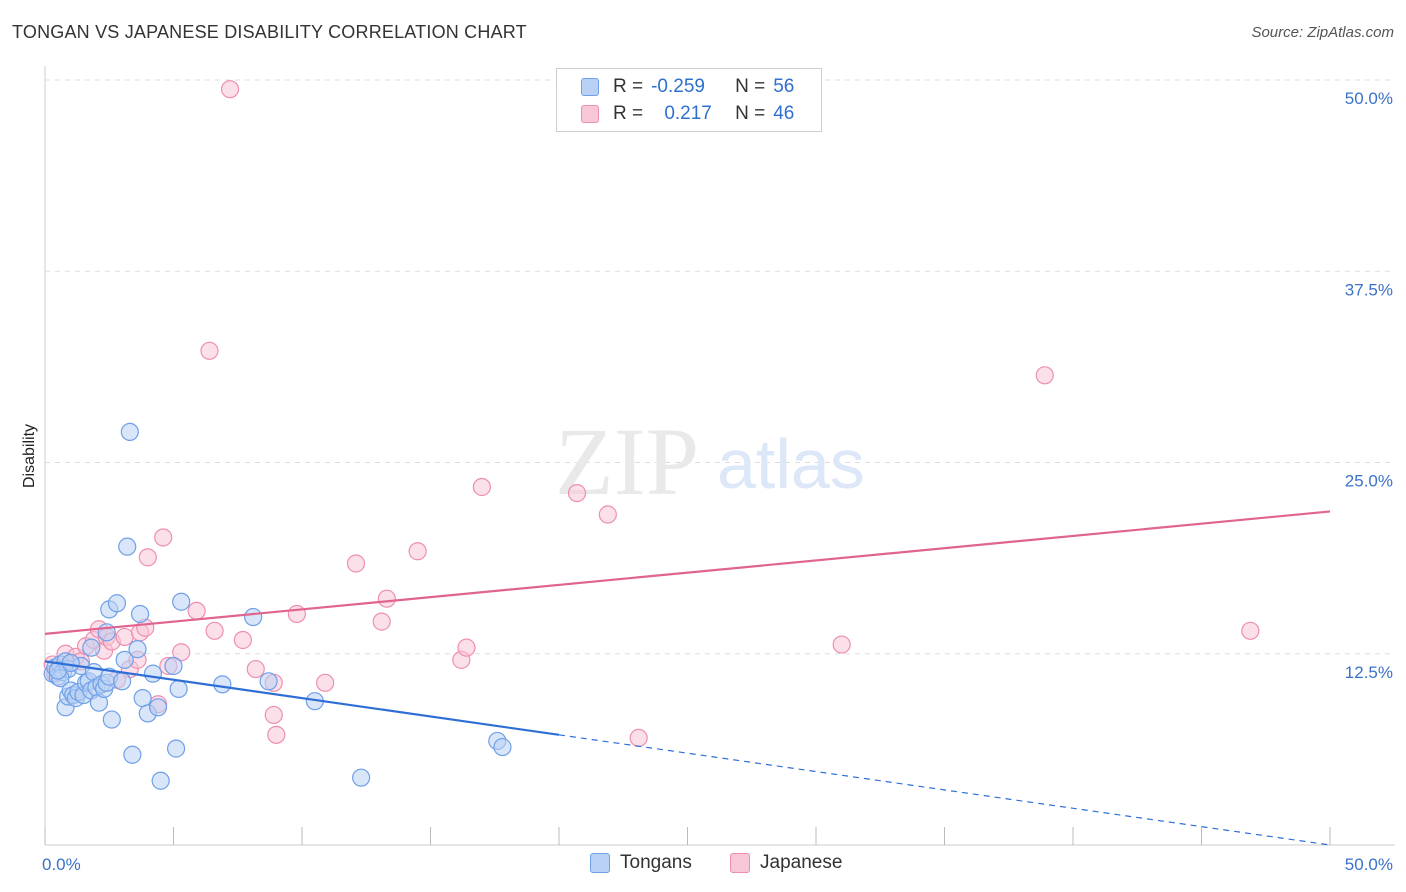 The width and height of the screenshot is (1406, 892). Describe the element at coordinates (1369, 672) in the screenshot. I see `y-tick-label: 12.5%` at that location.